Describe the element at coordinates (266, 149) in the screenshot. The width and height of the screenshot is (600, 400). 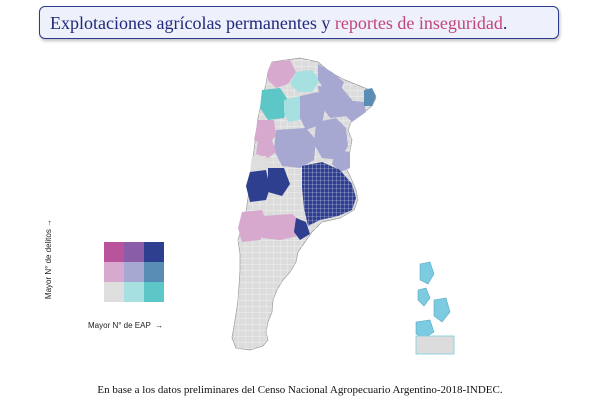
I see `region-la-rioja` at that location.